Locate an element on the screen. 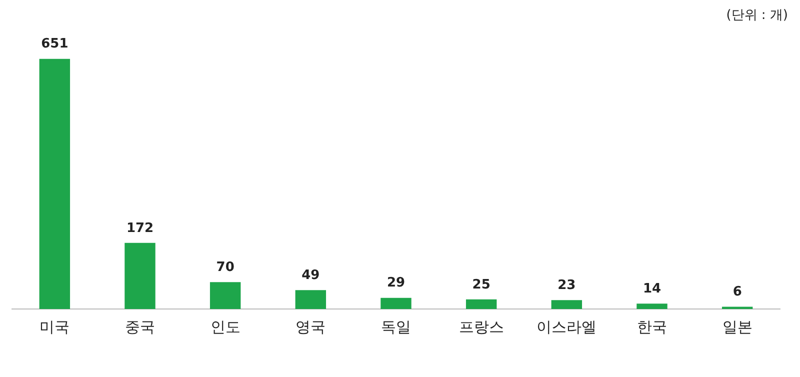 This screenshot has width=800, height=377. x-tick-label: 중국 is located at coordinates (140, 327).